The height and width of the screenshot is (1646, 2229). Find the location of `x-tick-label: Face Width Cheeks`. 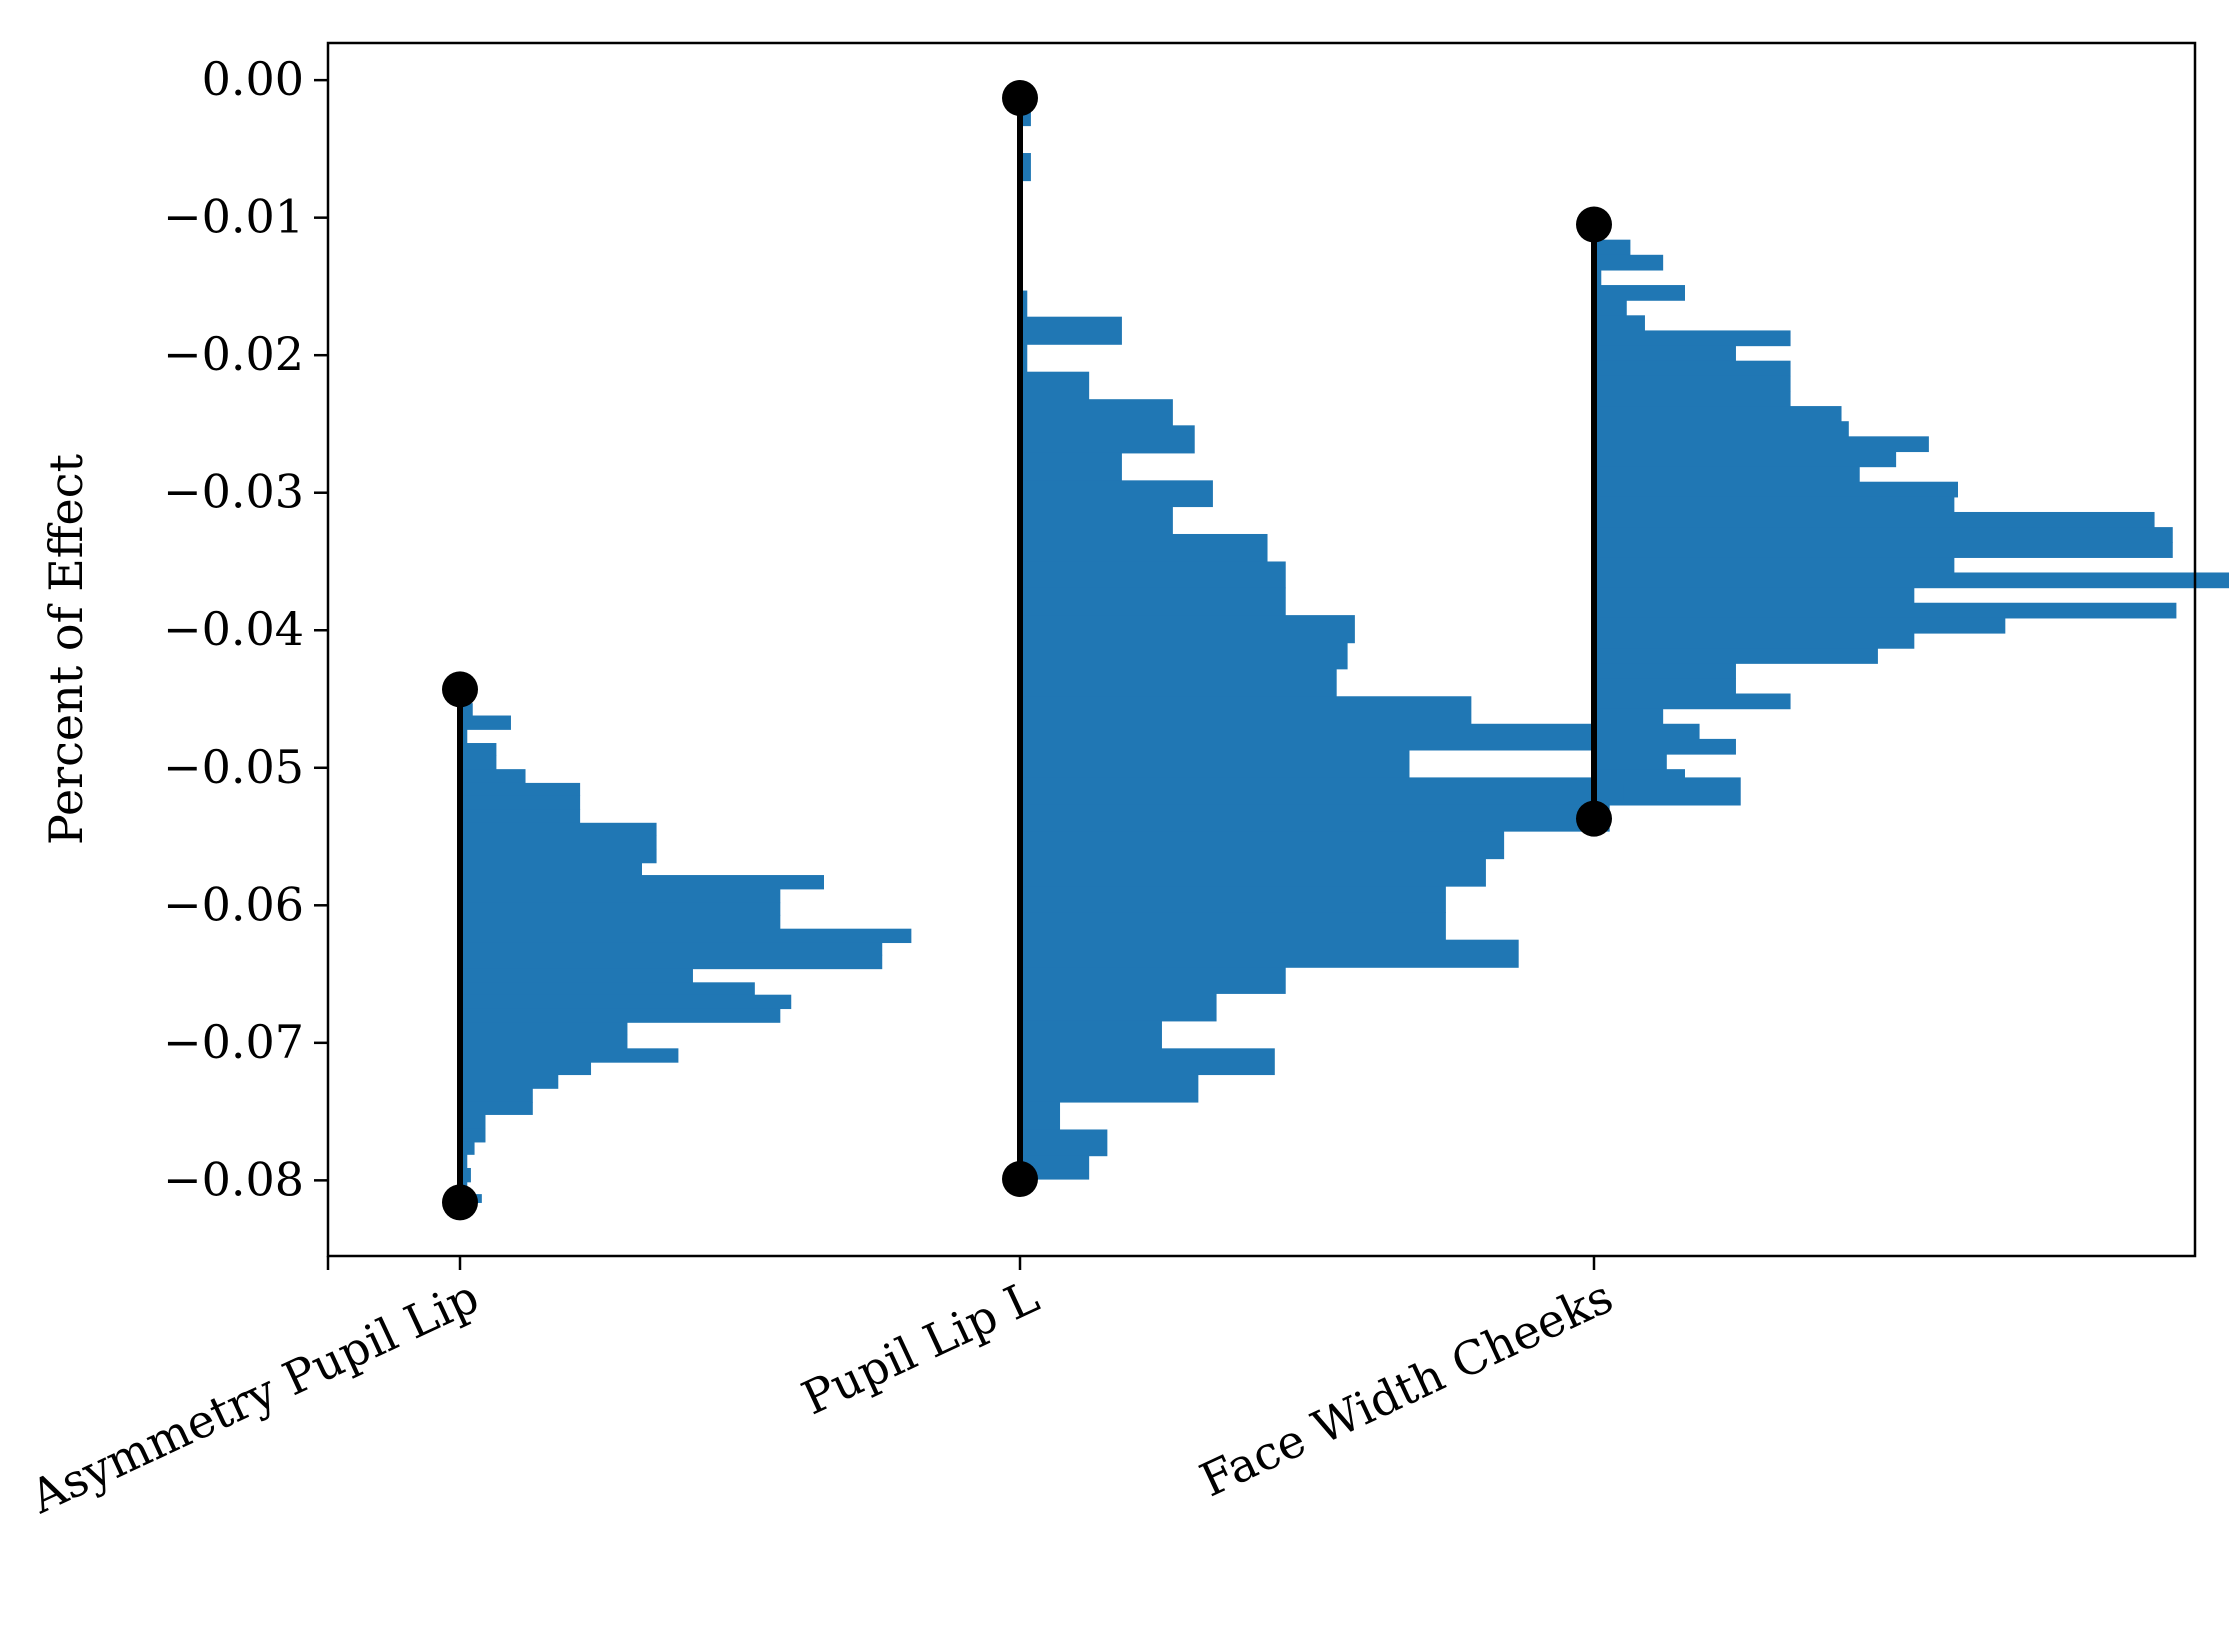

x-tick-label: Face Width Cheeks is located at coordinates (1406, 1388).